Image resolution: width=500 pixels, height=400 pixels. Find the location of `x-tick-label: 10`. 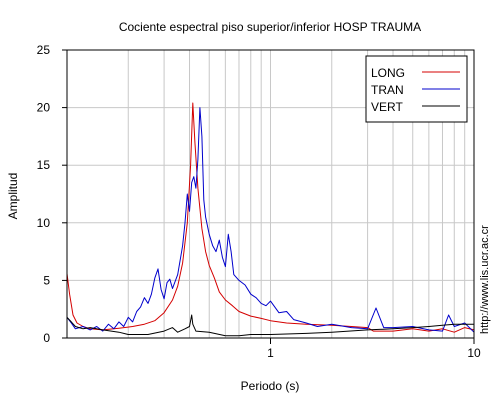

x-tick-label: 10 is located at coordinates (474, 353).